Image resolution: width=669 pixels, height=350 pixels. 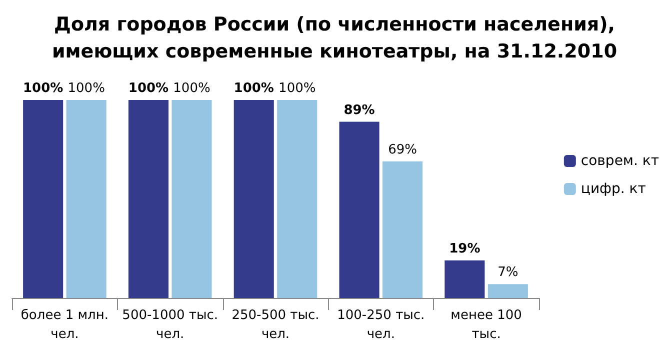 What do you see at coordinates (170, 325) in the screenshot?
I see `x-tick-label: 500-1000 тыс. чел.` at bounding box center [170, 325].